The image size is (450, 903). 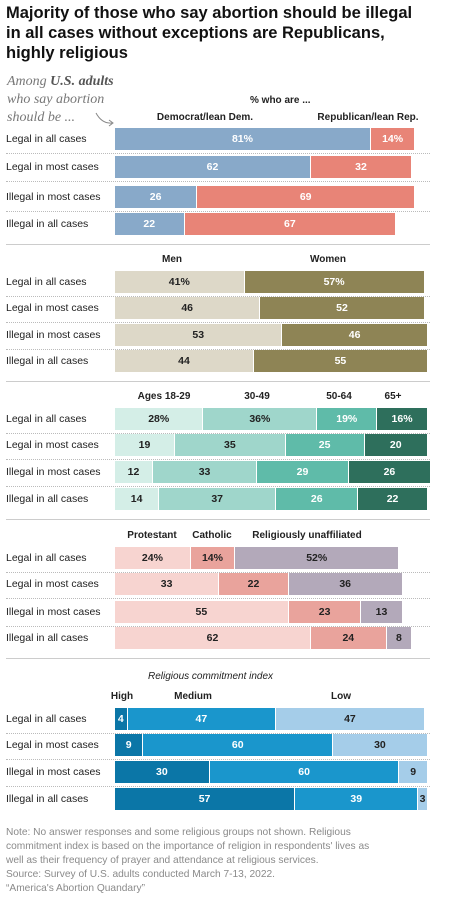 I want to click on data-label: 29, so click(x=302, y=472).